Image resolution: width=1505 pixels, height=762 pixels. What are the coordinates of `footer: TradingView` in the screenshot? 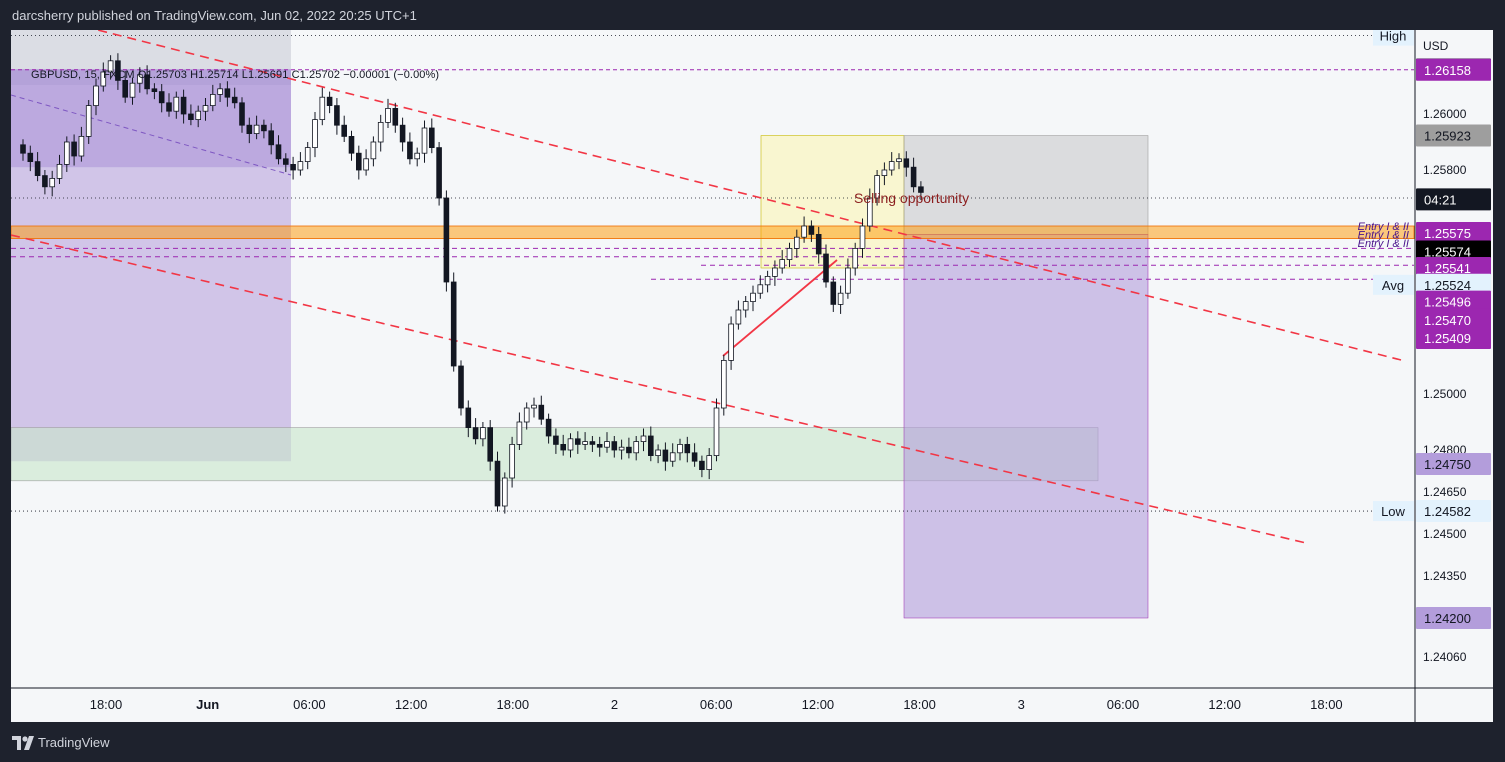 It's located at (61, 742).